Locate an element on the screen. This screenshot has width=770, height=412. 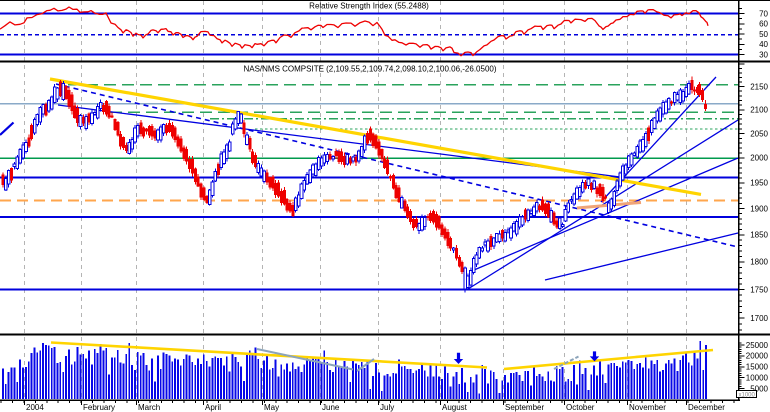
svg-text: 30 is located at coordinates (763, 54).